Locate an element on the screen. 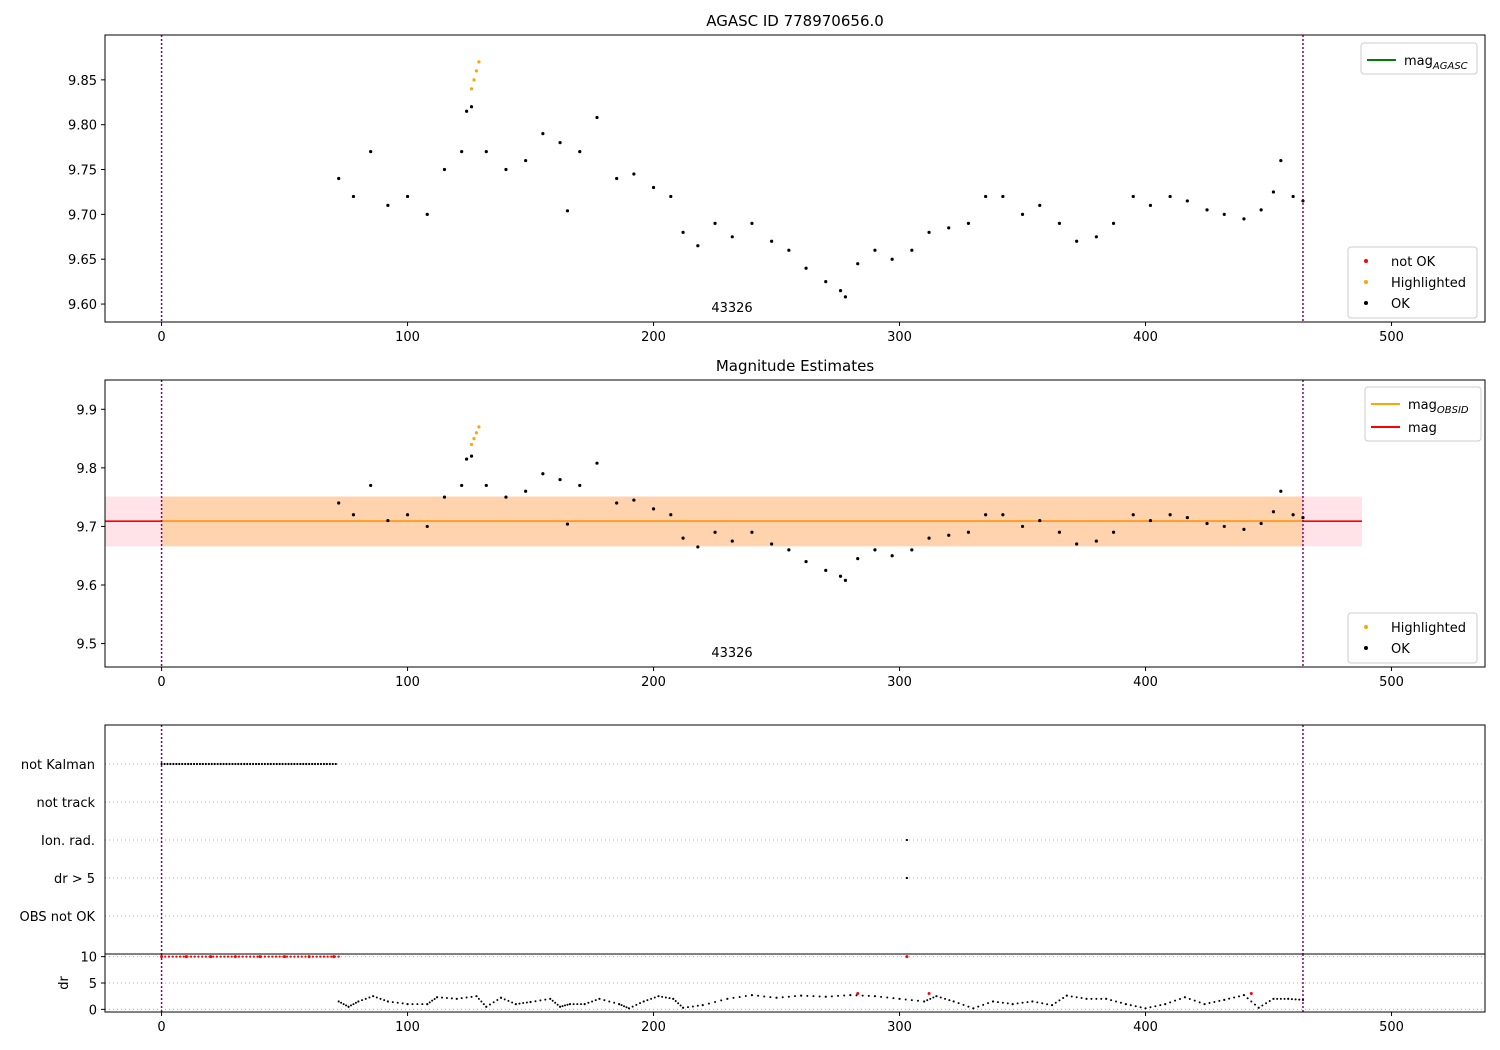 The height and width of the screenshot is (1050, 1500). p1-legend-line-label: mag is located at coordinates (1422, 428).